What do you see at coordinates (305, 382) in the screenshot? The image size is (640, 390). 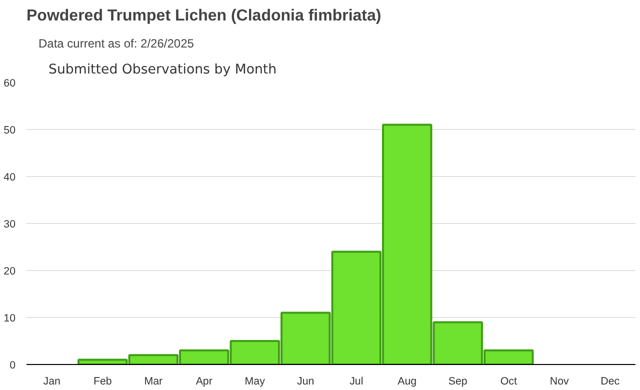 I see `x-tick-label: Jun` at bounding box center [305, 382].